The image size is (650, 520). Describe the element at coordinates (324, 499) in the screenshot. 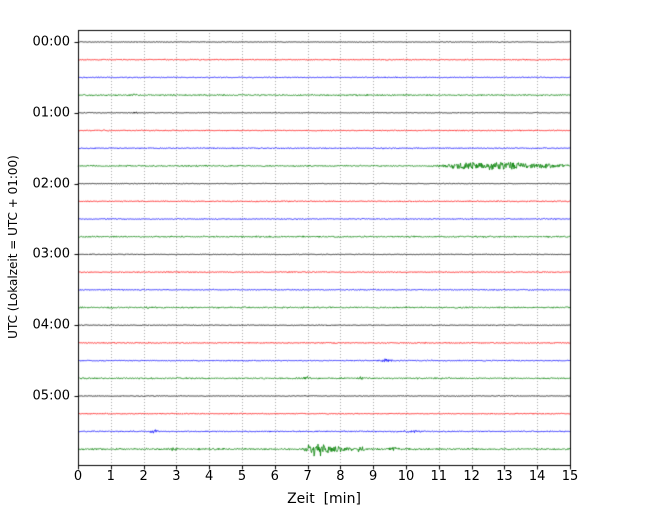

I see `x-axis-label: Zeit [min]` at that location.